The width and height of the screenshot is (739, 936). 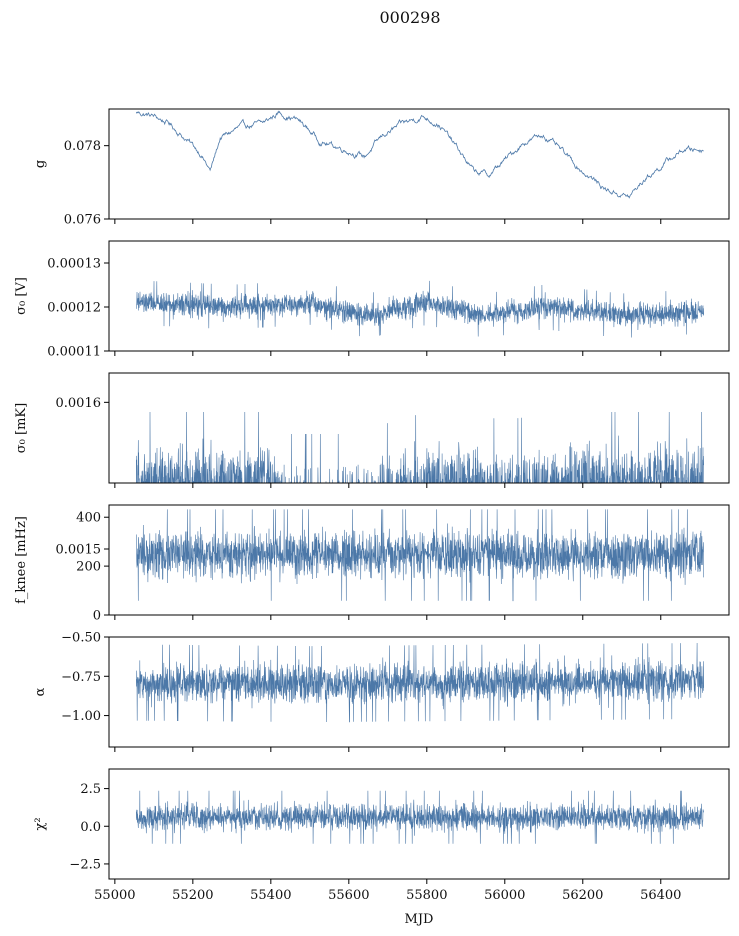 I want to click on y-tick-label: −0.75, so click(x=81, y=677).